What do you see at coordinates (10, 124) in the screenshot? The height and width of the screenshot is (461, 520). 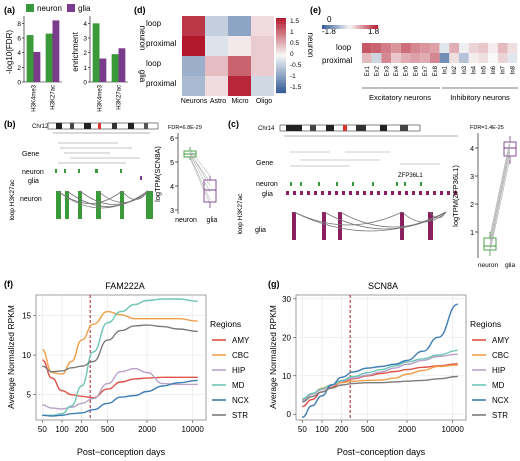 I see `panel-b-tag: (b)` at bounding box center [10, 124].